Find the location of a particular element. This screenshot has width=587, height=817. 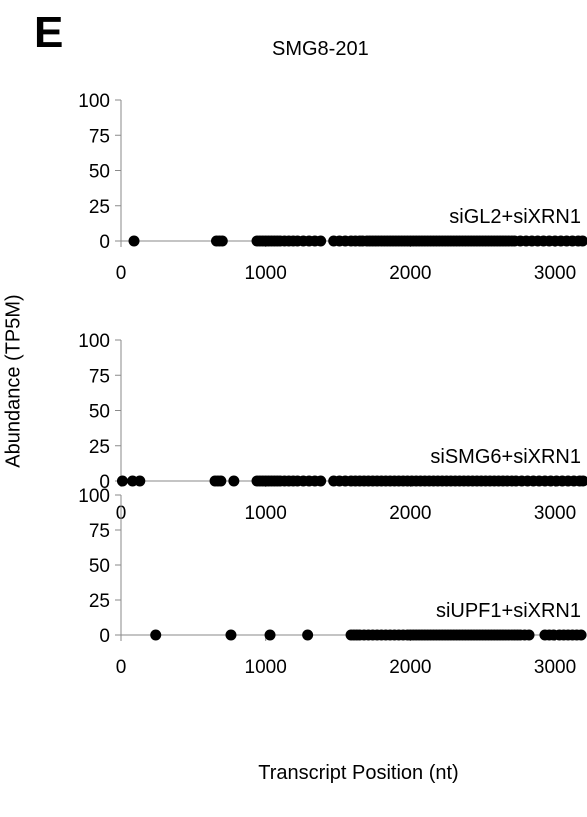

series-label: siGL2+siXRN1 is located at coordinates (515, 217).